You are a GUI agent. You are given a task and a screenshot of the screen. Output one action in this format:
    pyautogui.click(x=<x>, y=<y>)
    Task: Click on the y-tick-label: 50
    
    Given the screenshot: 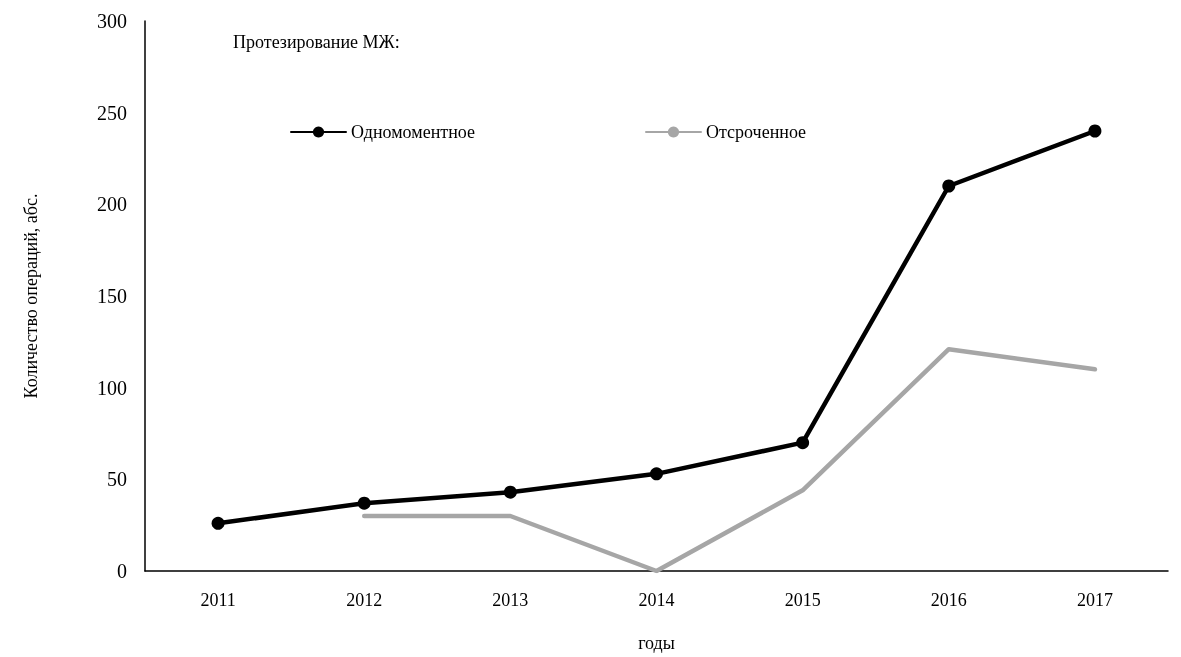 What is the action you would take?
    pyautogui.click(x=117, y=479)
    